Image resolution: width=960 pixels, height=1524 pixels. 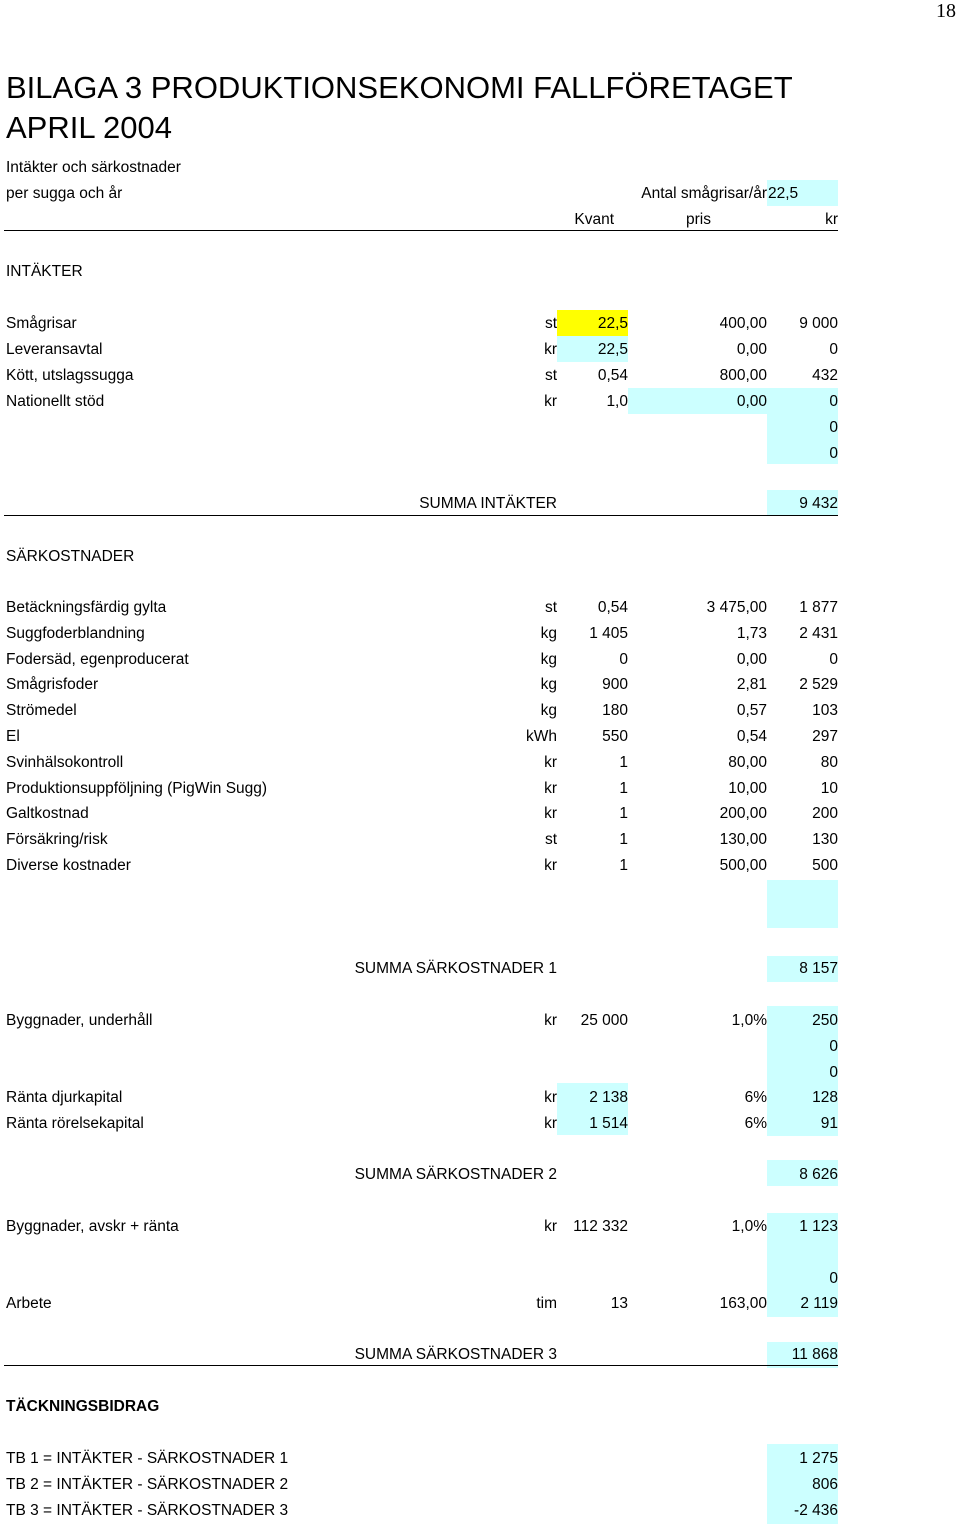 I want to click on row-price: 0,57, so click(x=751, y=711).